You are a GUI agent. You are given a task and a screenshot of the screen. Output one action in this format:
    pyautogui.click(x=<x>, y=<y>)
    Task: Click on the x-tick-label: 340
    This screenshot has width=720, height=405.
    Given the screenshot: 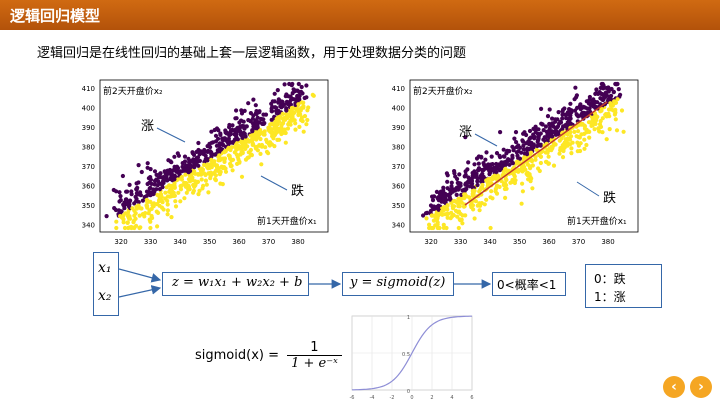 What is the action you would take?
    pyautogui.click(x=489, y=242)
    